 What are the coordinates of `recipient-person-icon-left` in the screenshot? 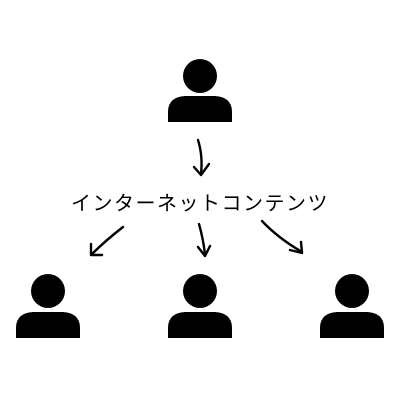 It's located at (48, 306).